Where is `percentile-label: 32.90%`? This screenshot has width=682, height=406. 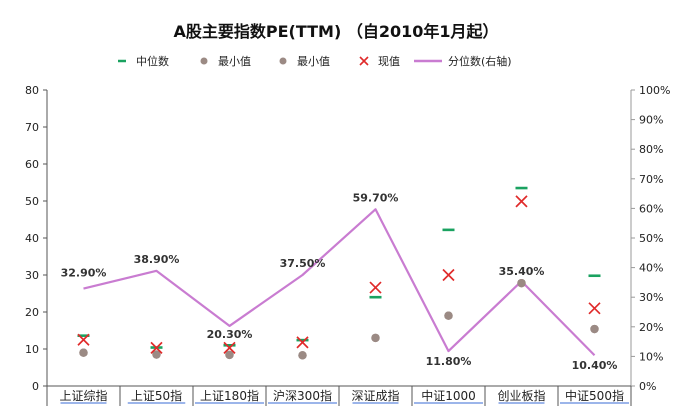 percentile-label: 32.90% is located at coordinates (84, 273).